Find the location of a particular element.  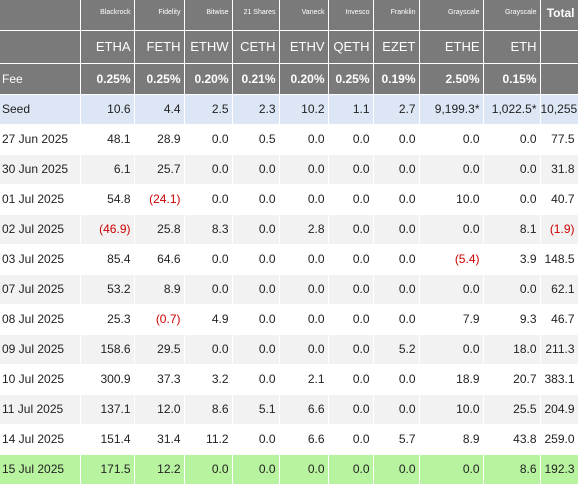

flow-value-cell: (24.1) is located at coordinates (159, 199).